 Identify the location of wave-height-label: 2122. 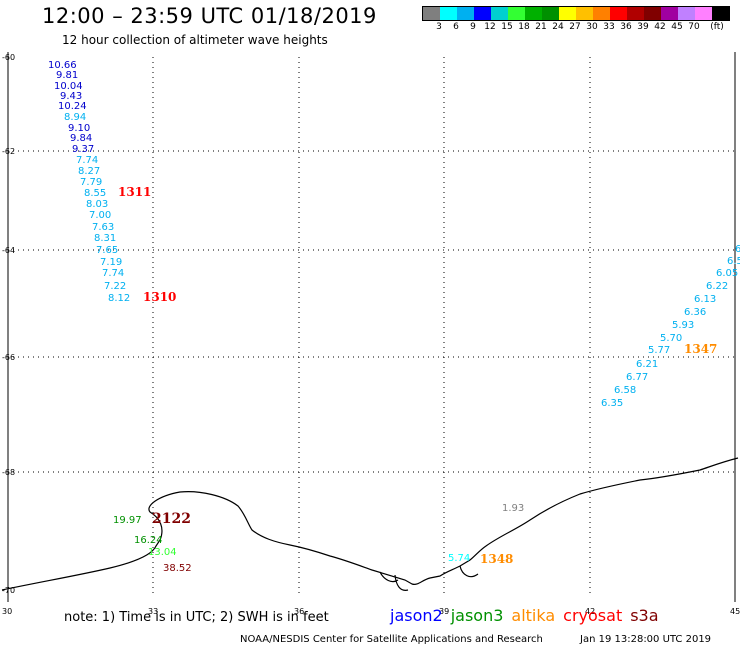
(171, 519).